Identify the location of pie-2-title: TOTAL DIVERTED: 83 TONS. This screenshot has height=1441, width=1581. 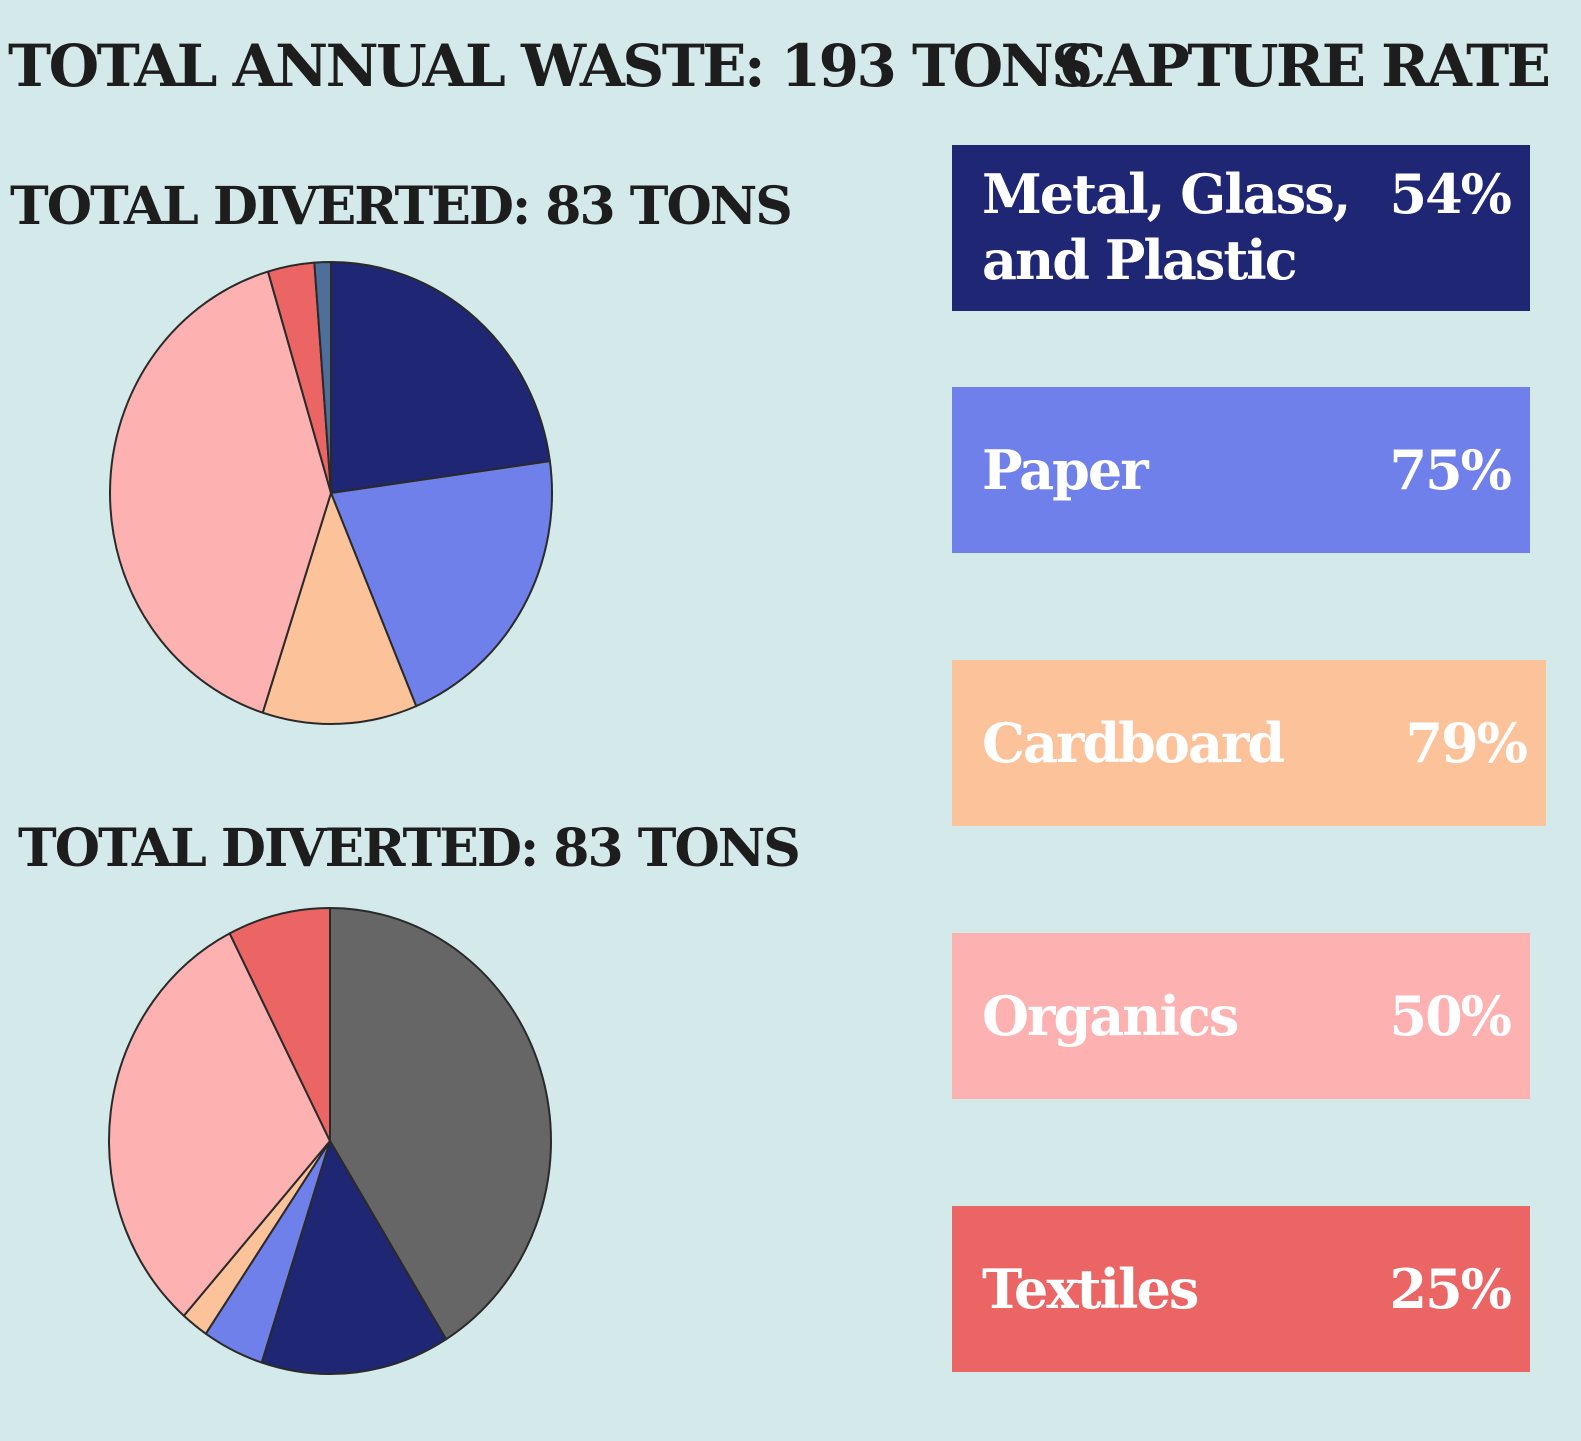
(409, 848).